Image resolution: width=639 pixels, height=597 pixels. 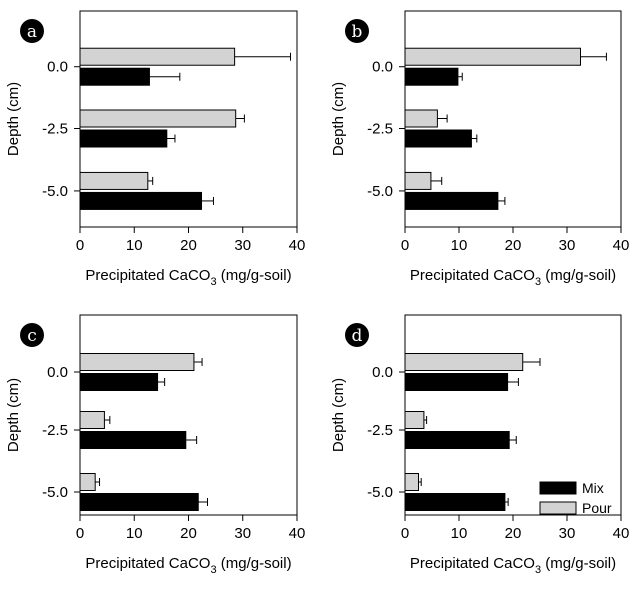 I want to click on panel-letter: d, so click(x=357, y=336).